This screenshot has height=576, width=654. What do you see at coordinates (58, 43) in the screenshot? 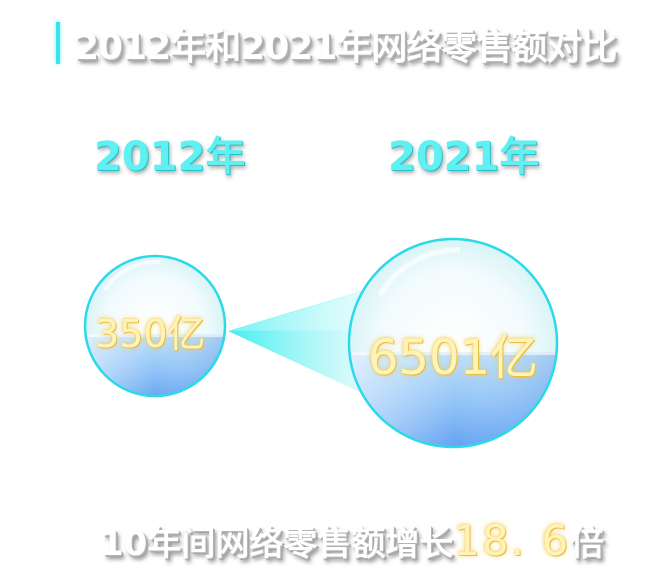
I see `title-accent-bar` at bounding box center [58, 43].